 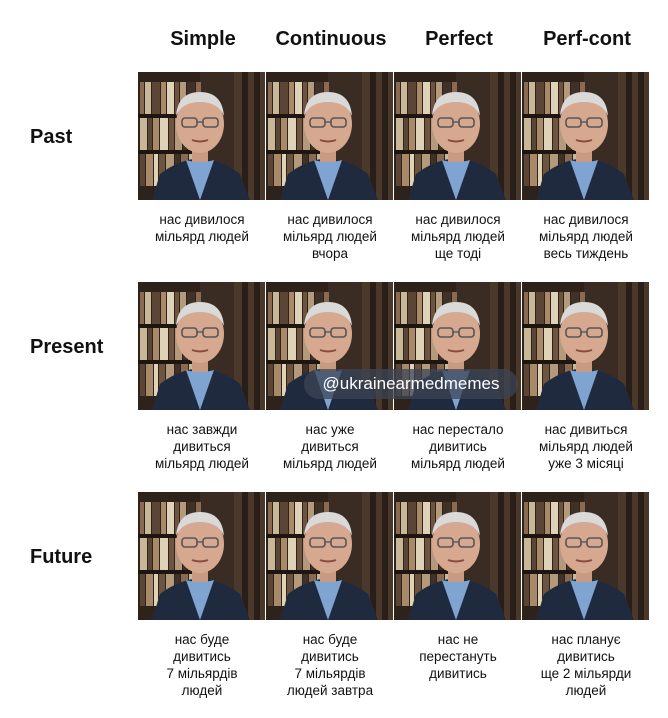 What do you see at coordinates (458, 429) in the screenshot?
I see `caption-line: нас перестало` at bounding box center [458, 429].